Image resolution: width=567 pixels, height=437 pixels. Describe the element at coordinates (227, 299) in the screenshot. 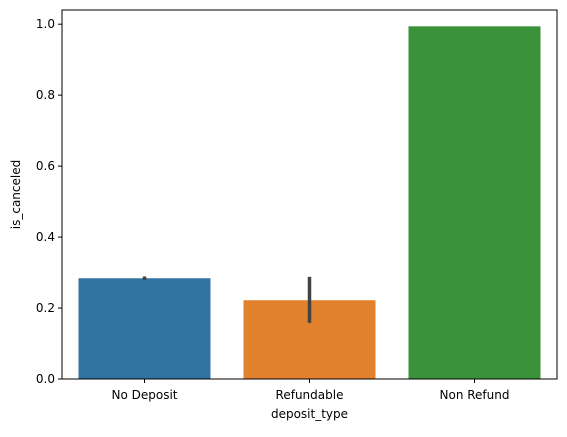

I see `error-bars-layer` at that location.